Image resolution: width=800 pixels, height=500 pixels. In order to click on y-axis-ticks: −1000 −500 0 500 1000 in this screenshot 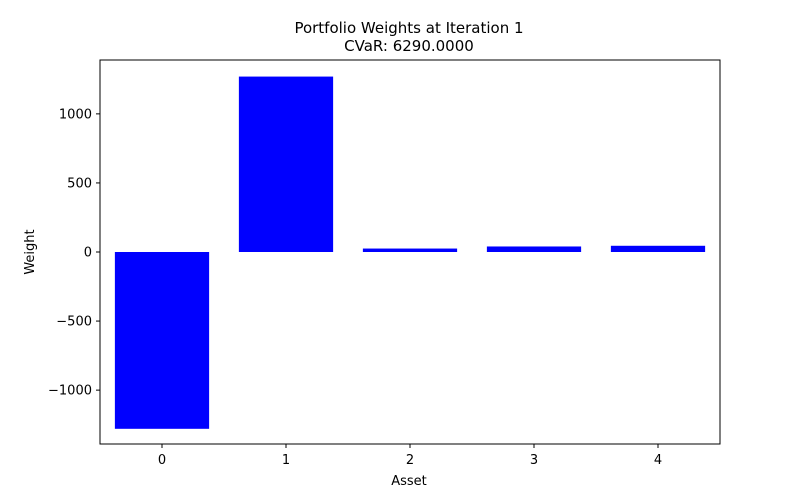, I will do `click(74, 253)`.